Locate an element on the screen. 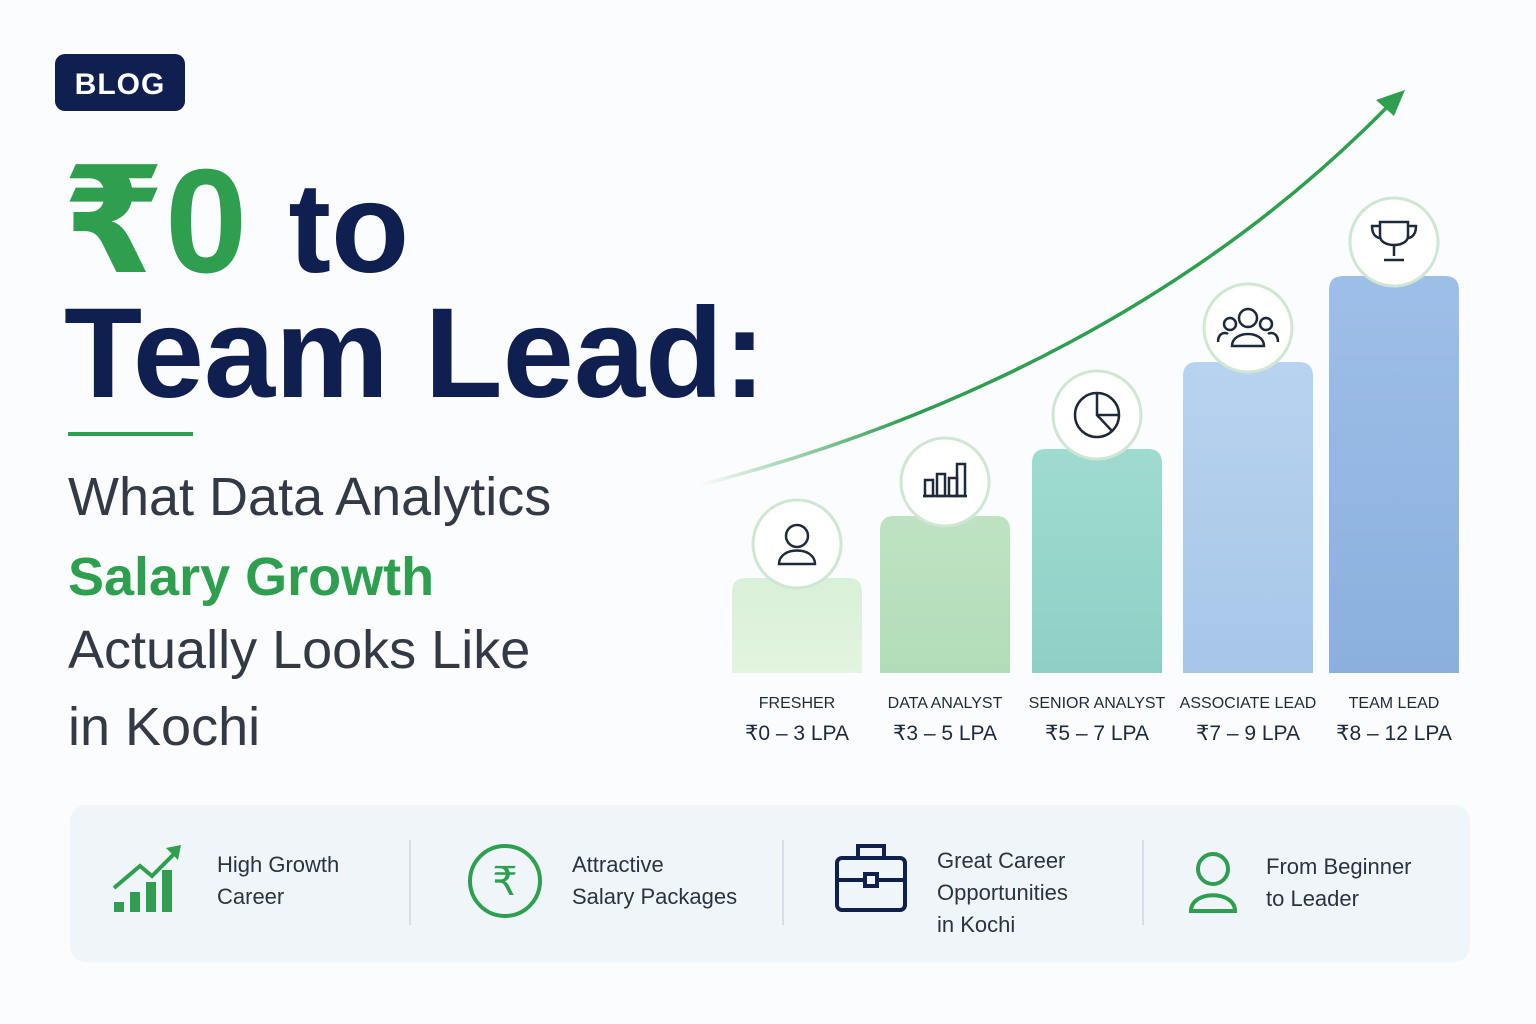 The height and width of the screenshot is (1024, 1536). stage-role: SENIOR ANALYST is located at coordinates (1097, 703).